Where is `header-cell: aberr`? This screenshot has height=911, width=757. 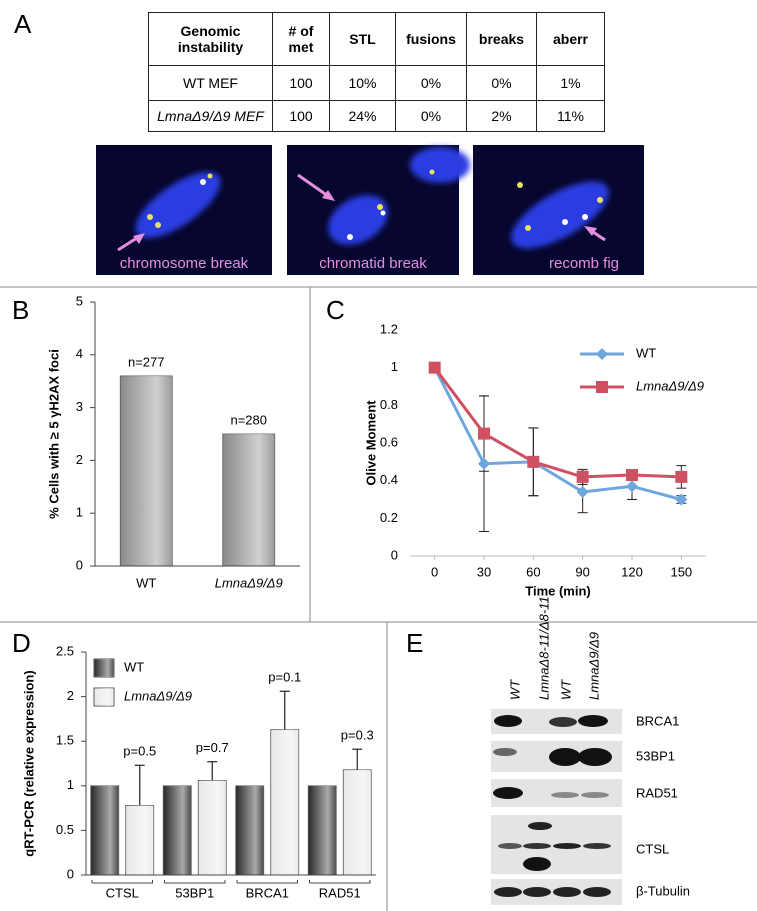 header-cell: aberr is located at coordinates (570, 39).